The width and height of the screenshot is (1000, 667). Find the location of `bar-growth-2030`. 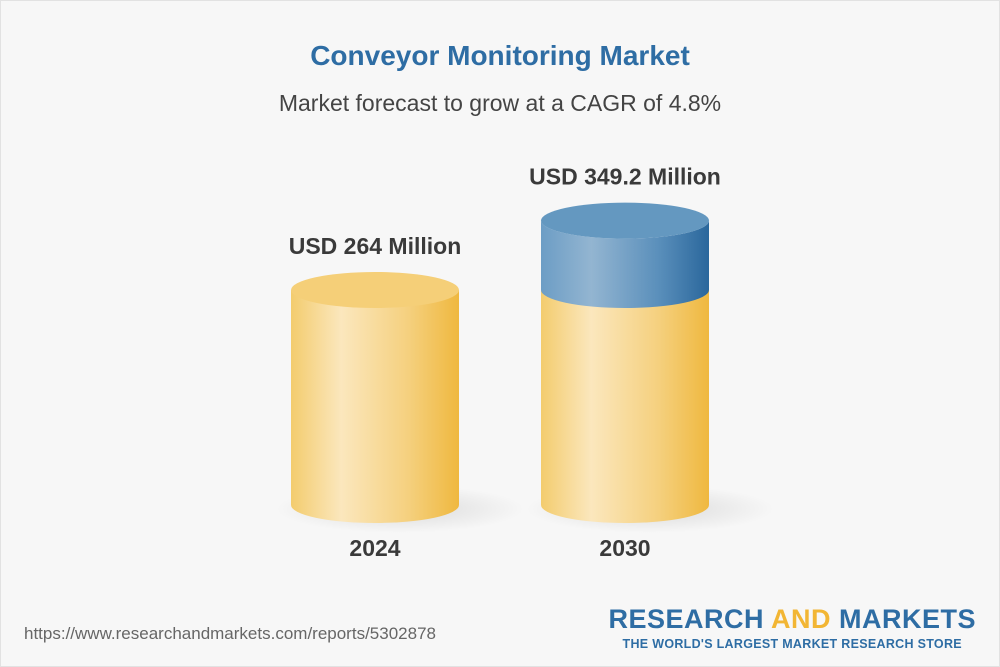

bar-growth-2030 is located at coordinates (625, 264).